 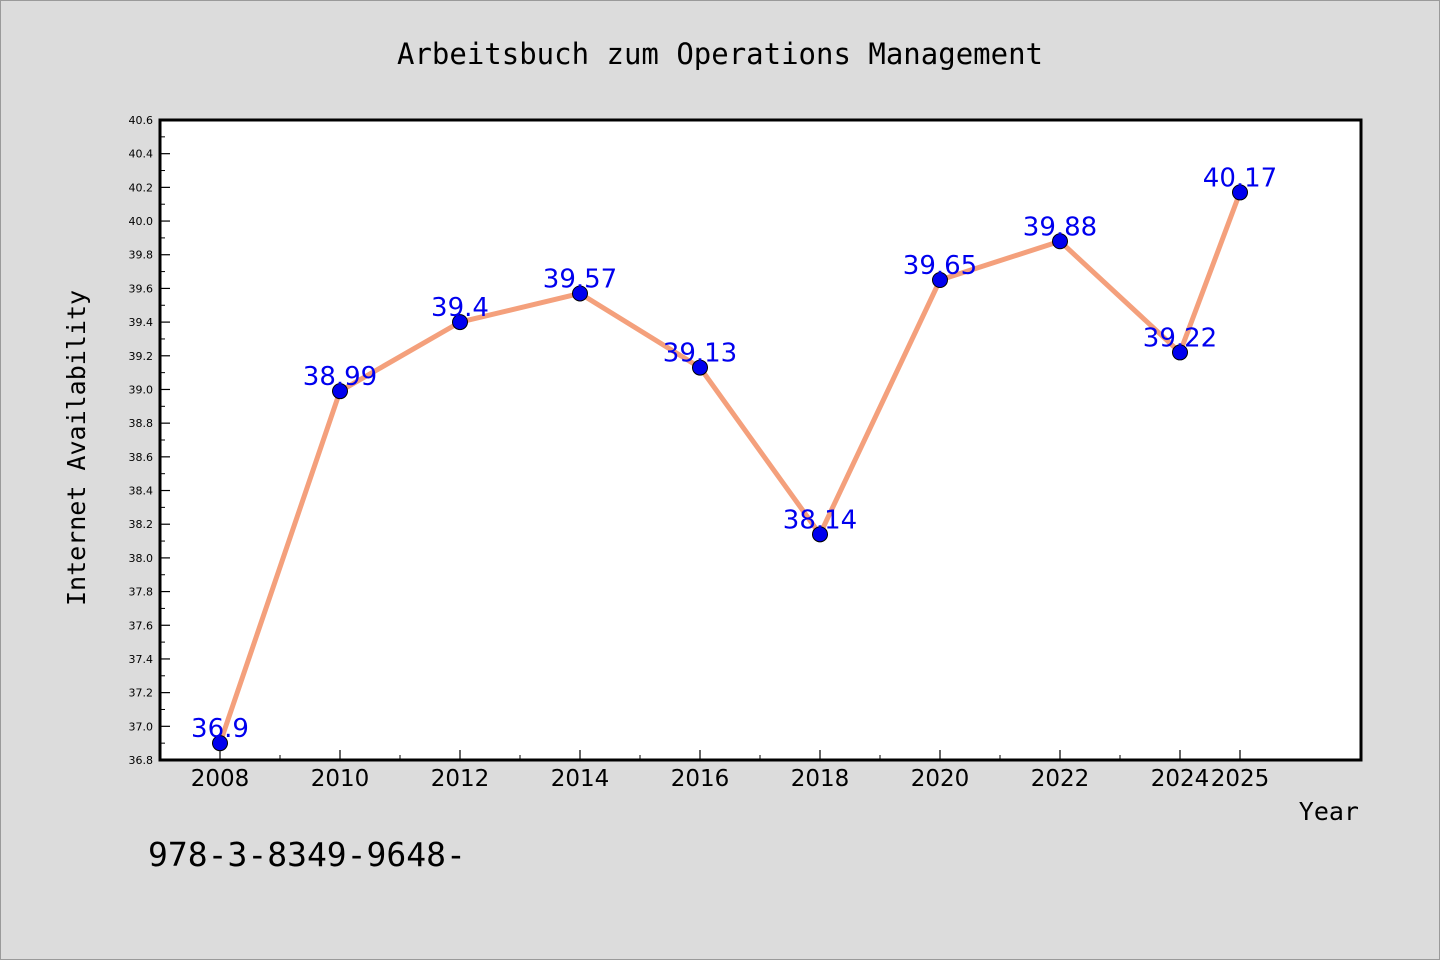 What do you see at coordinates (700, 354) in the screenshot?
I see `data-label: 39.13` at bounding box center [700, 354].